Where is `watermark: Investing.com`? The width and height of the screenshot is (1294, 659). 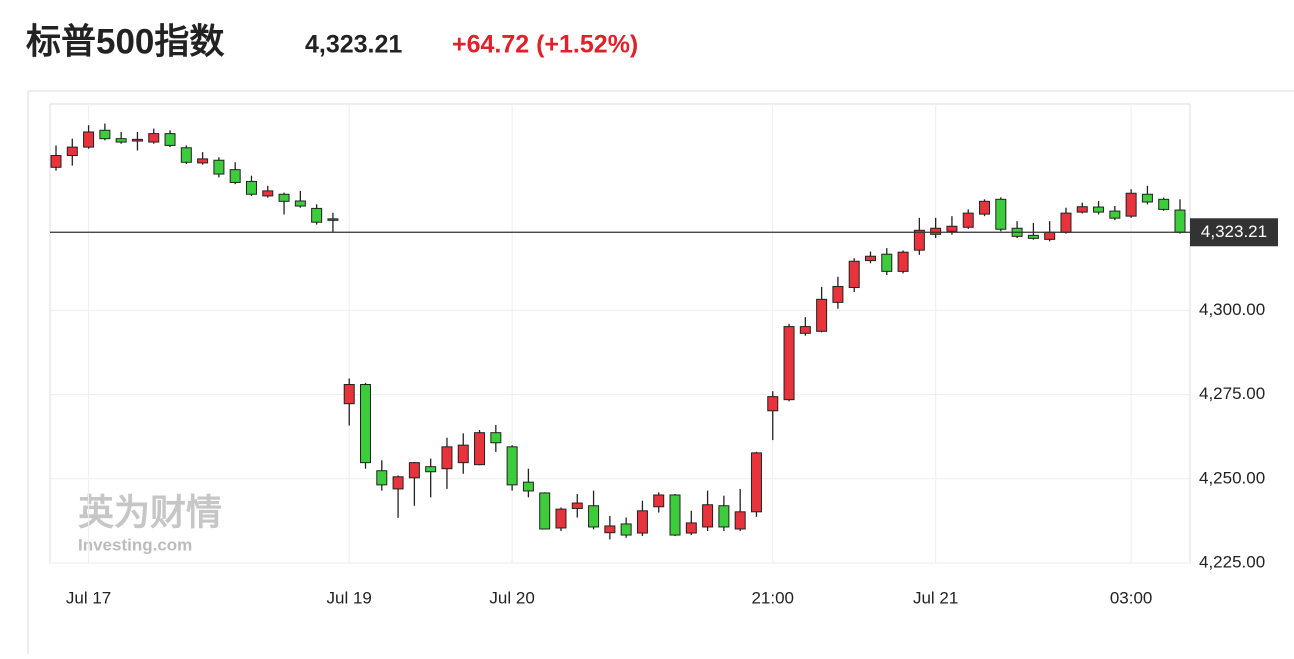
watermark: Investing.com is located at coordinates (135, 544).